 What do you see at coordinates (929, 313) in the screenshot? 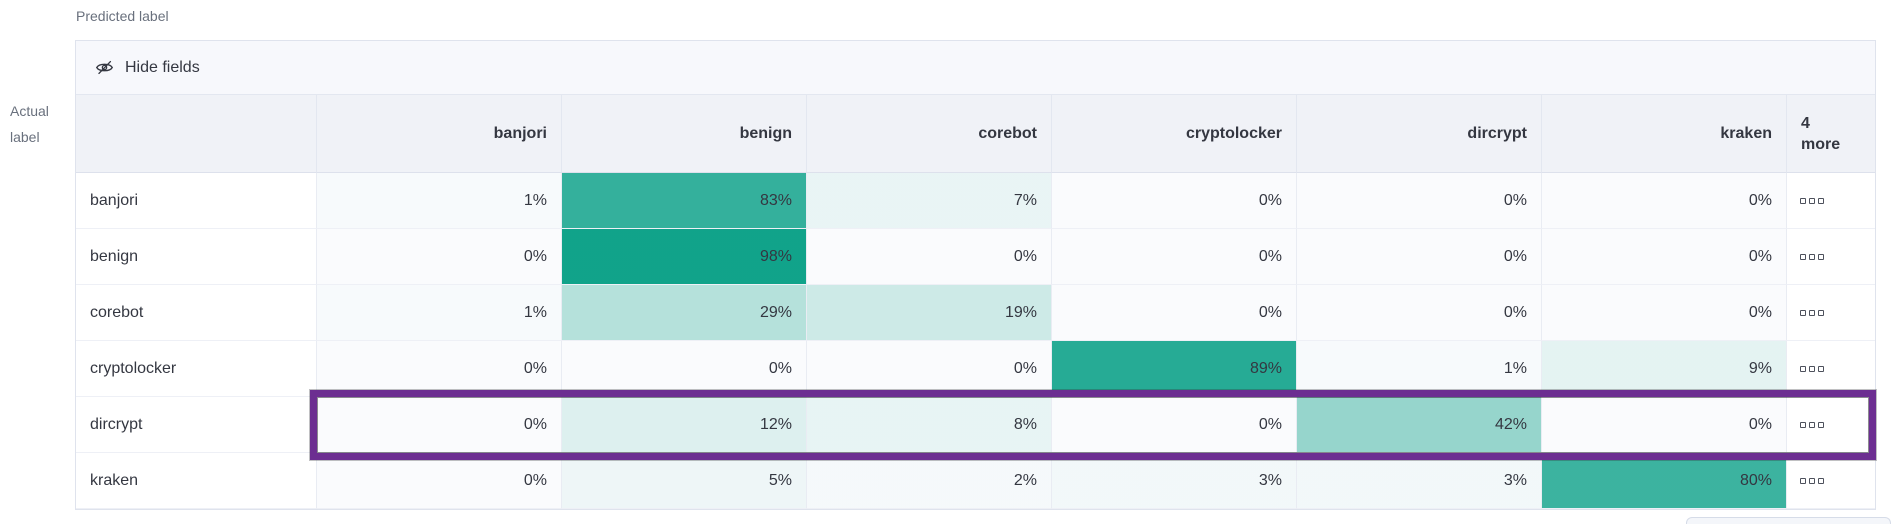
I see `cell-corebot-corebot: 19%` at bounding box center [929, 313].